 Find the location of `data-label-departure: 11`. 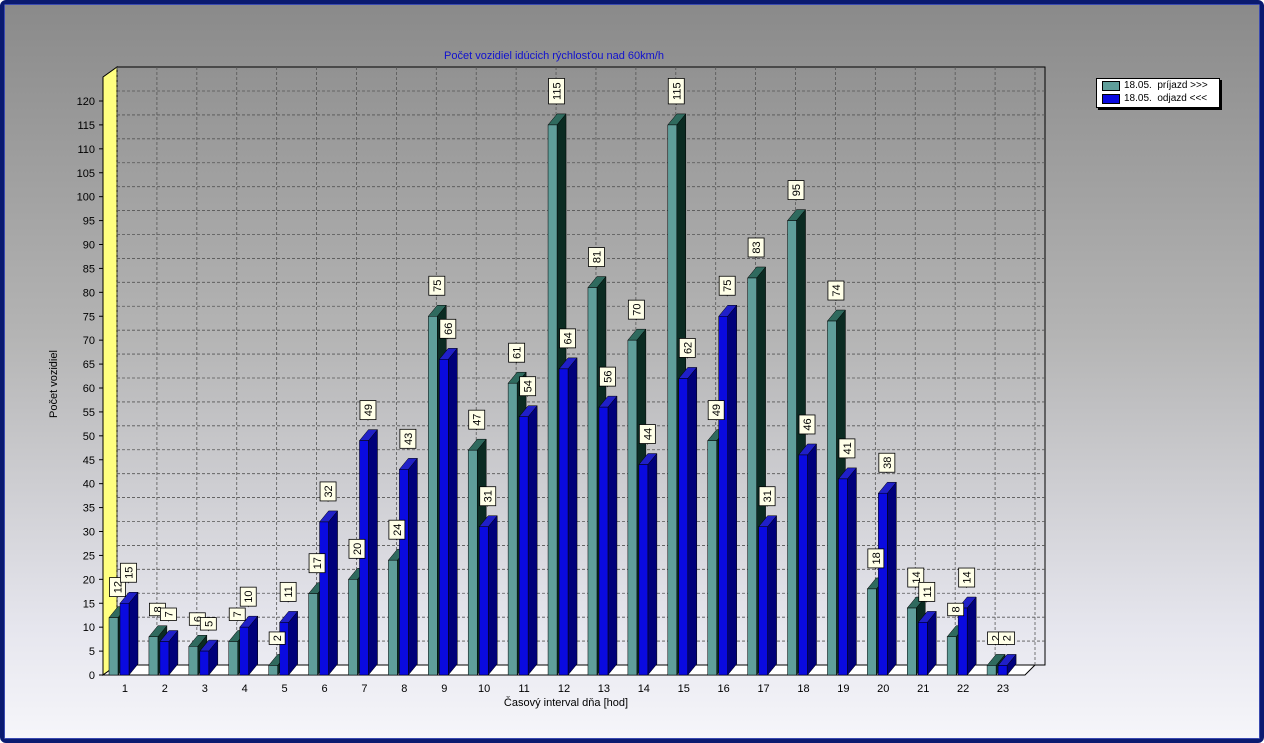

data-label-departure: 11 is located at coordinates (927, 592).